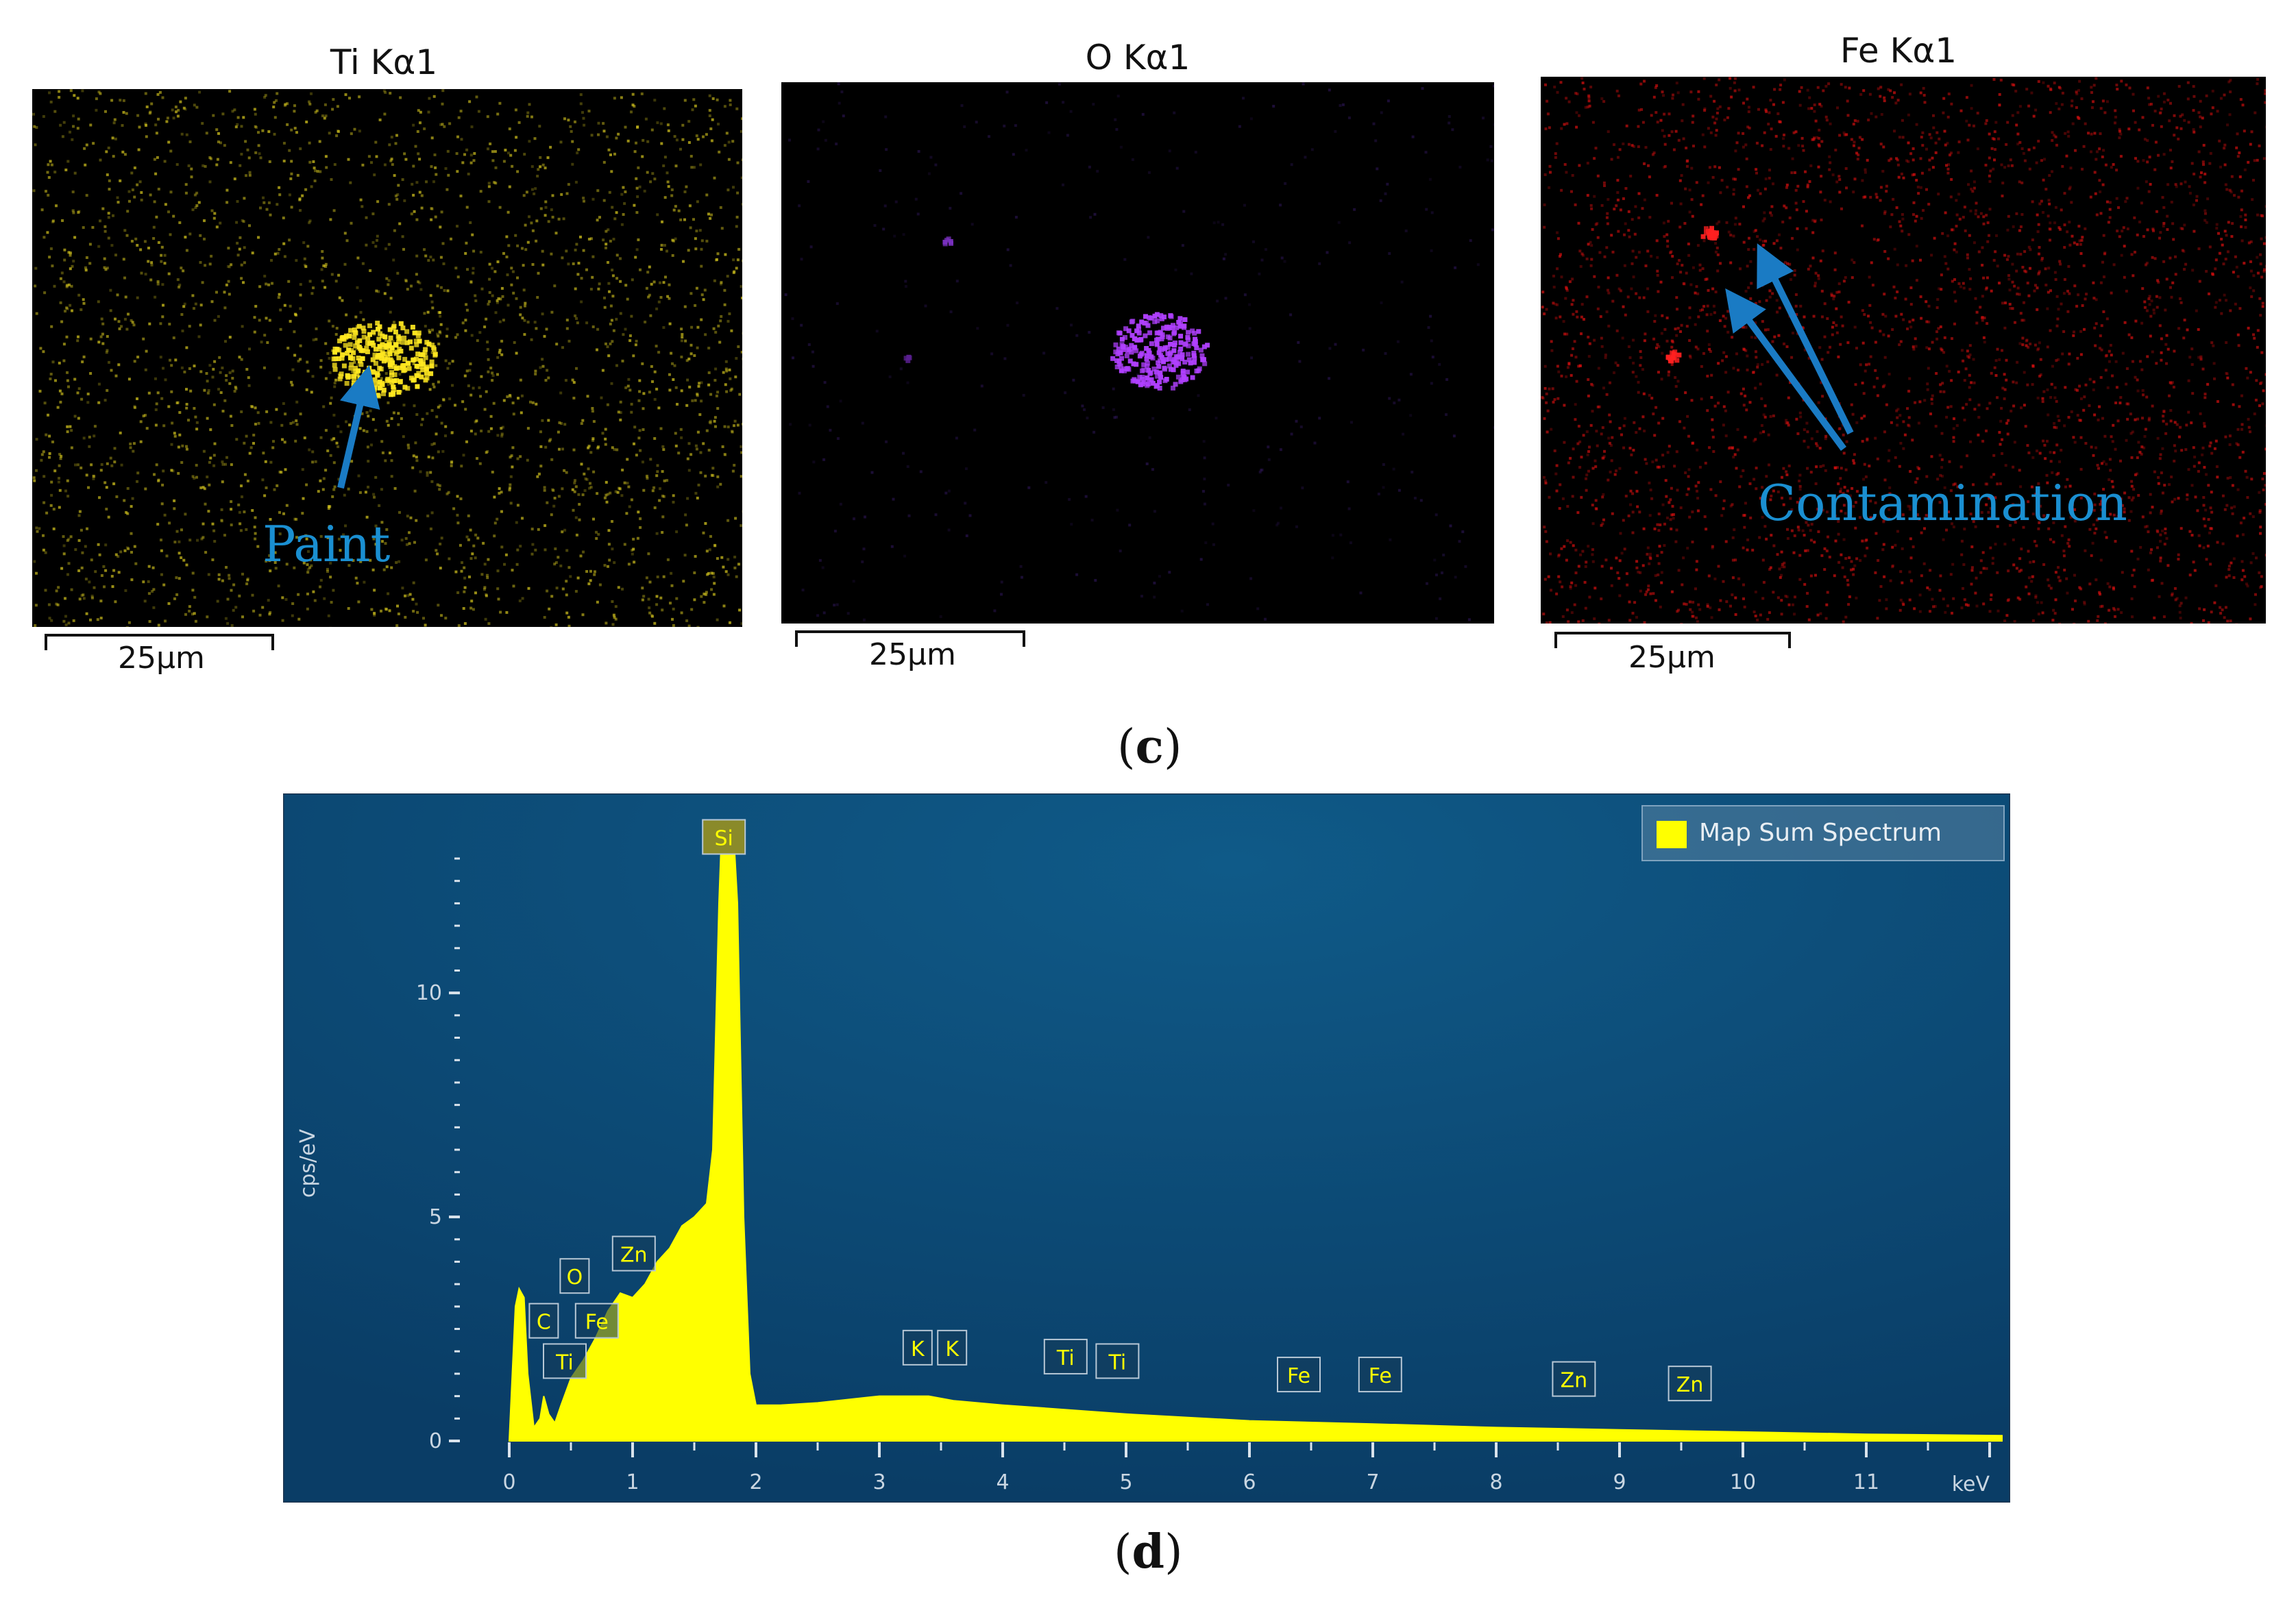 Image resolution: width=2296 pixels, height=1604 pixels. What do you see at coordinates (633, 1482) in the screenshot?
I see `x-tick-label: 1` at bounding box center [633, 1482].